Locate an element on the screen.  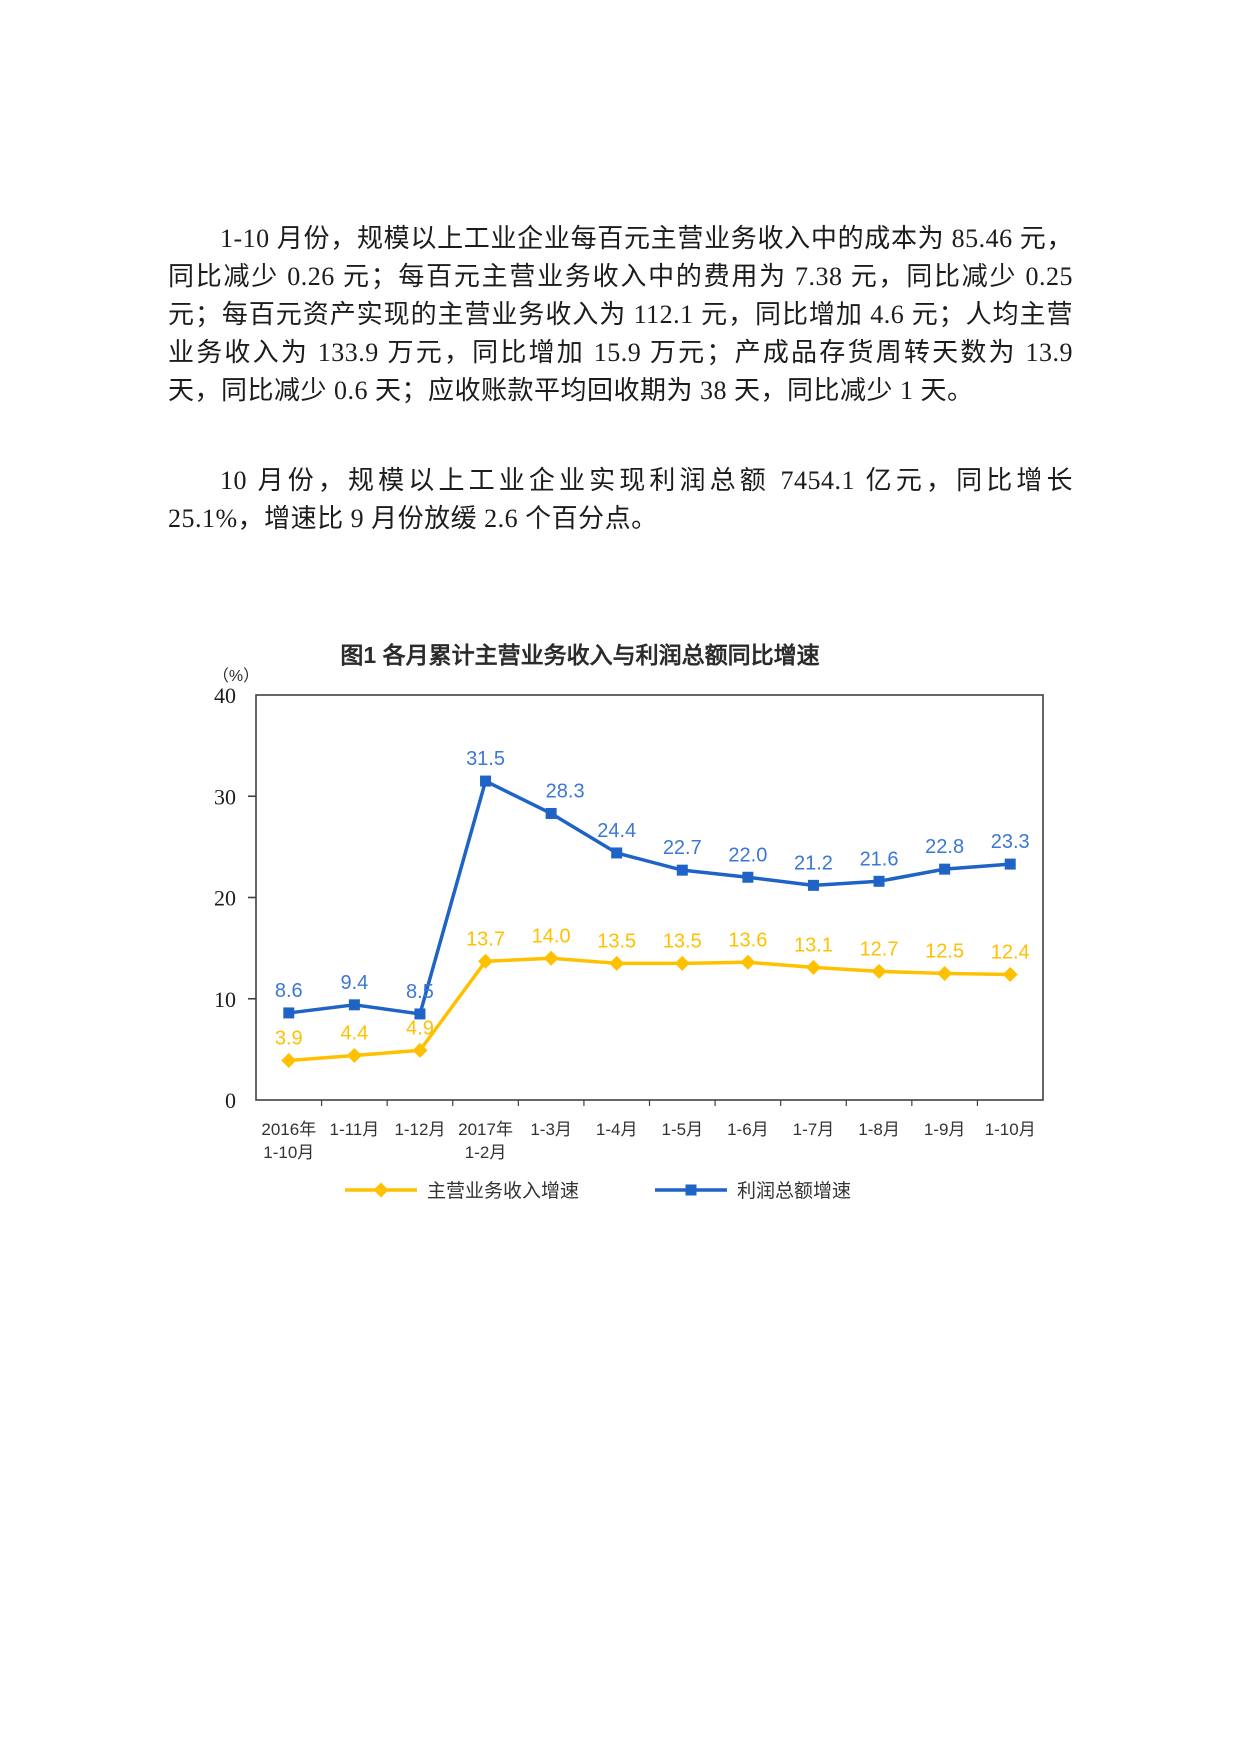
data-label: 22.0 is located at coordinates (747, 855).